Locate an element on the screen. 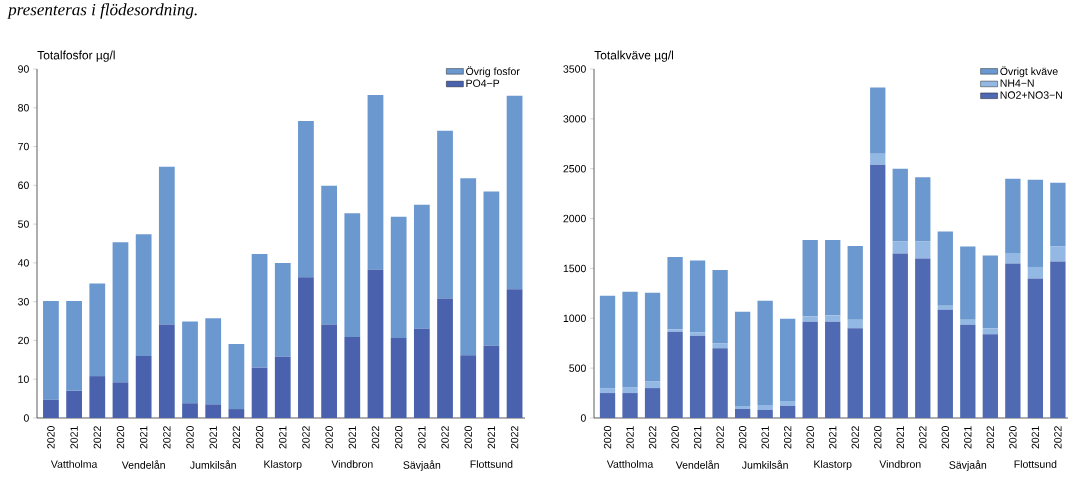  legend-label: NO2+NO3−N is located at coordinates (1031, 95).